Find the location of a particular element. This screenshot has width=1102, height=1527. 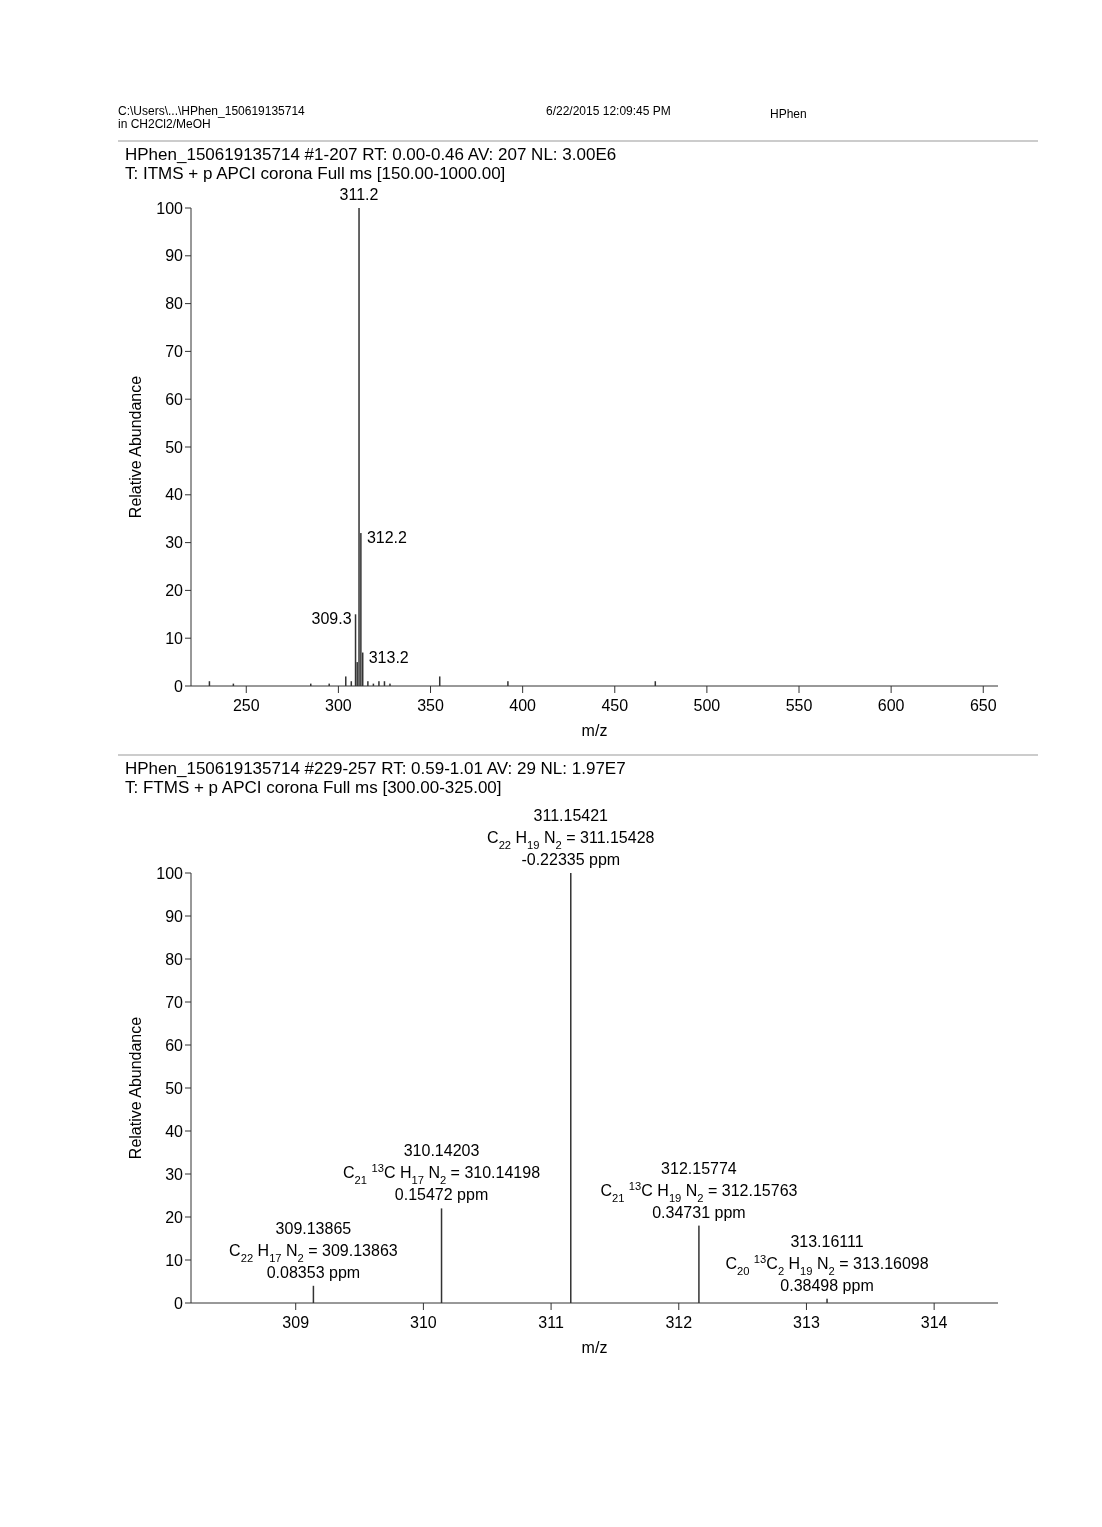

chart-title: HPhen_150619135714 #229-257 RT: 0.59-1.01 AV: 29 NL: 1.97E7 is located at coordinates (375, 768).